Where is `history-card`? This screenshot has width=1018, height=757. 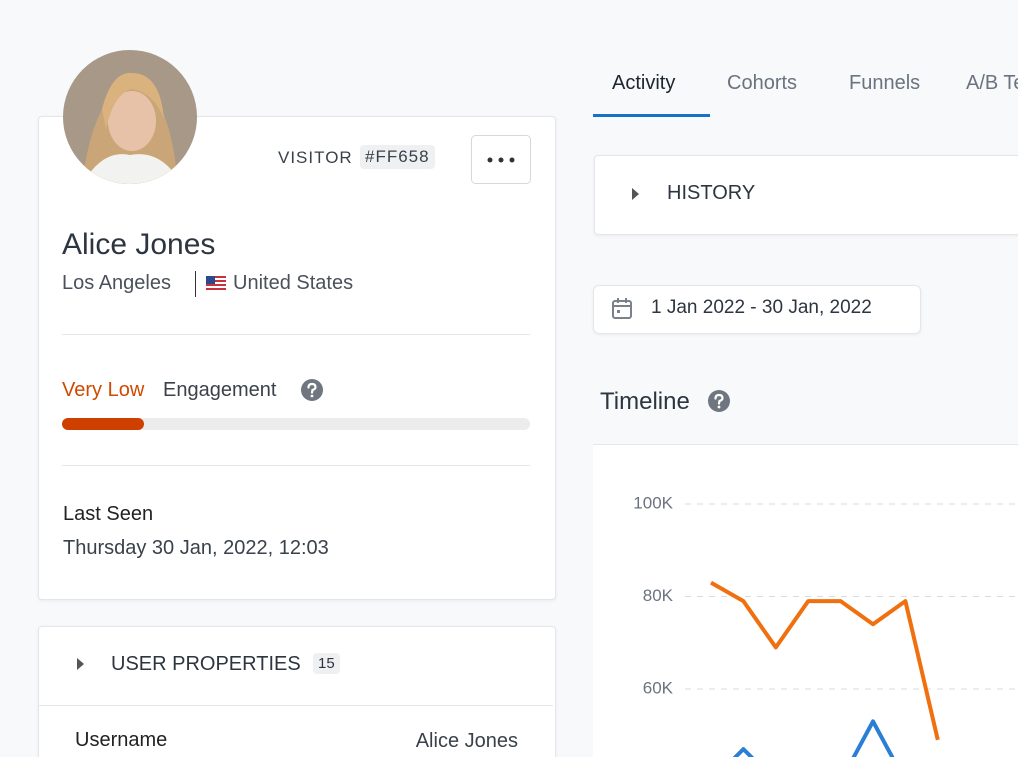 history-card is located at coordinates (806, 195).